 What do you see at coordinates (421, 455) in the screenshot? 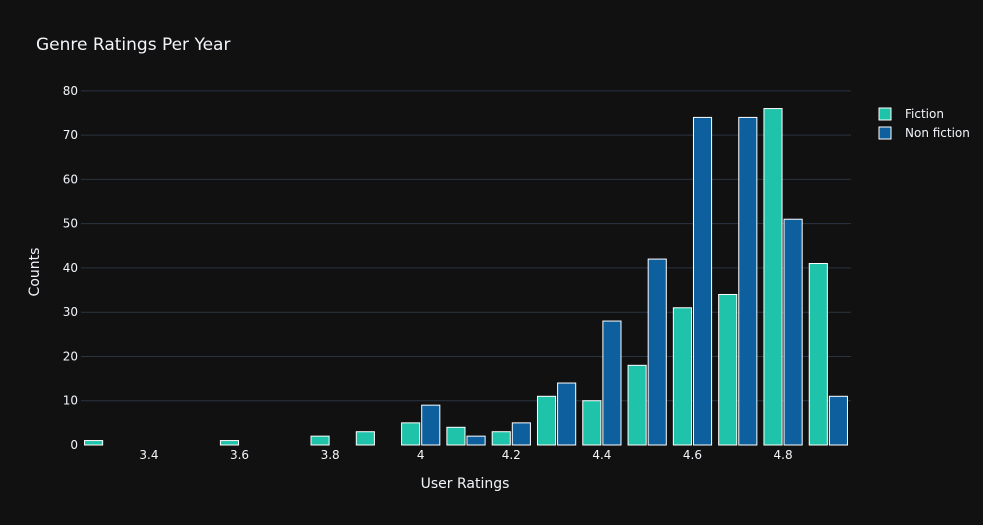
I see `x-tick-label: 4` at bounding box center [421, 455].